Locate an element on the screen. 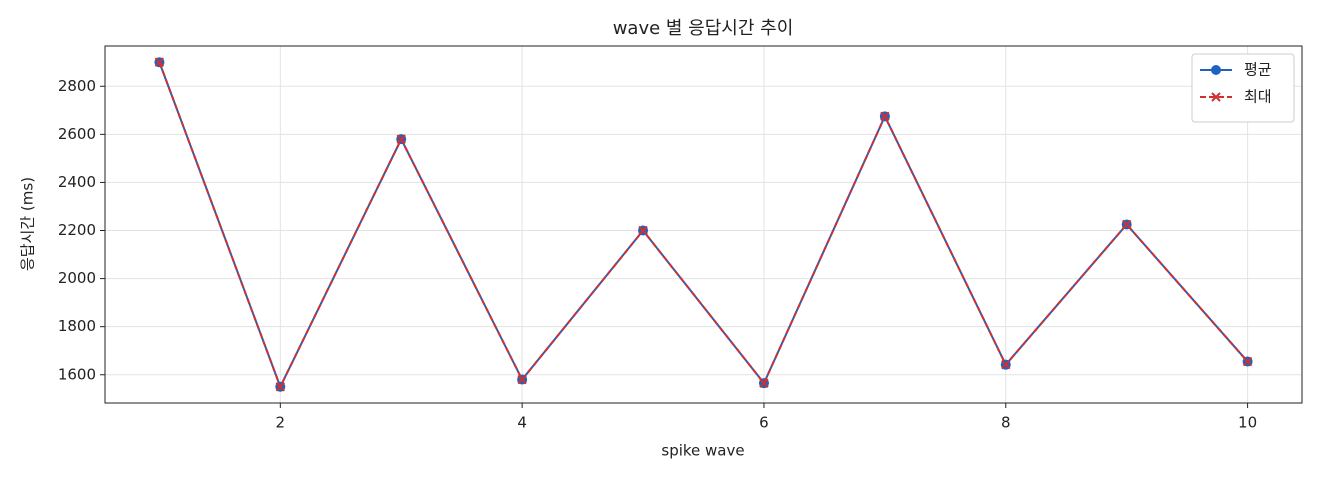 This screenshot has width=1320, height=480. y-tick-label: 2800 is located at coordinates (77, 86).